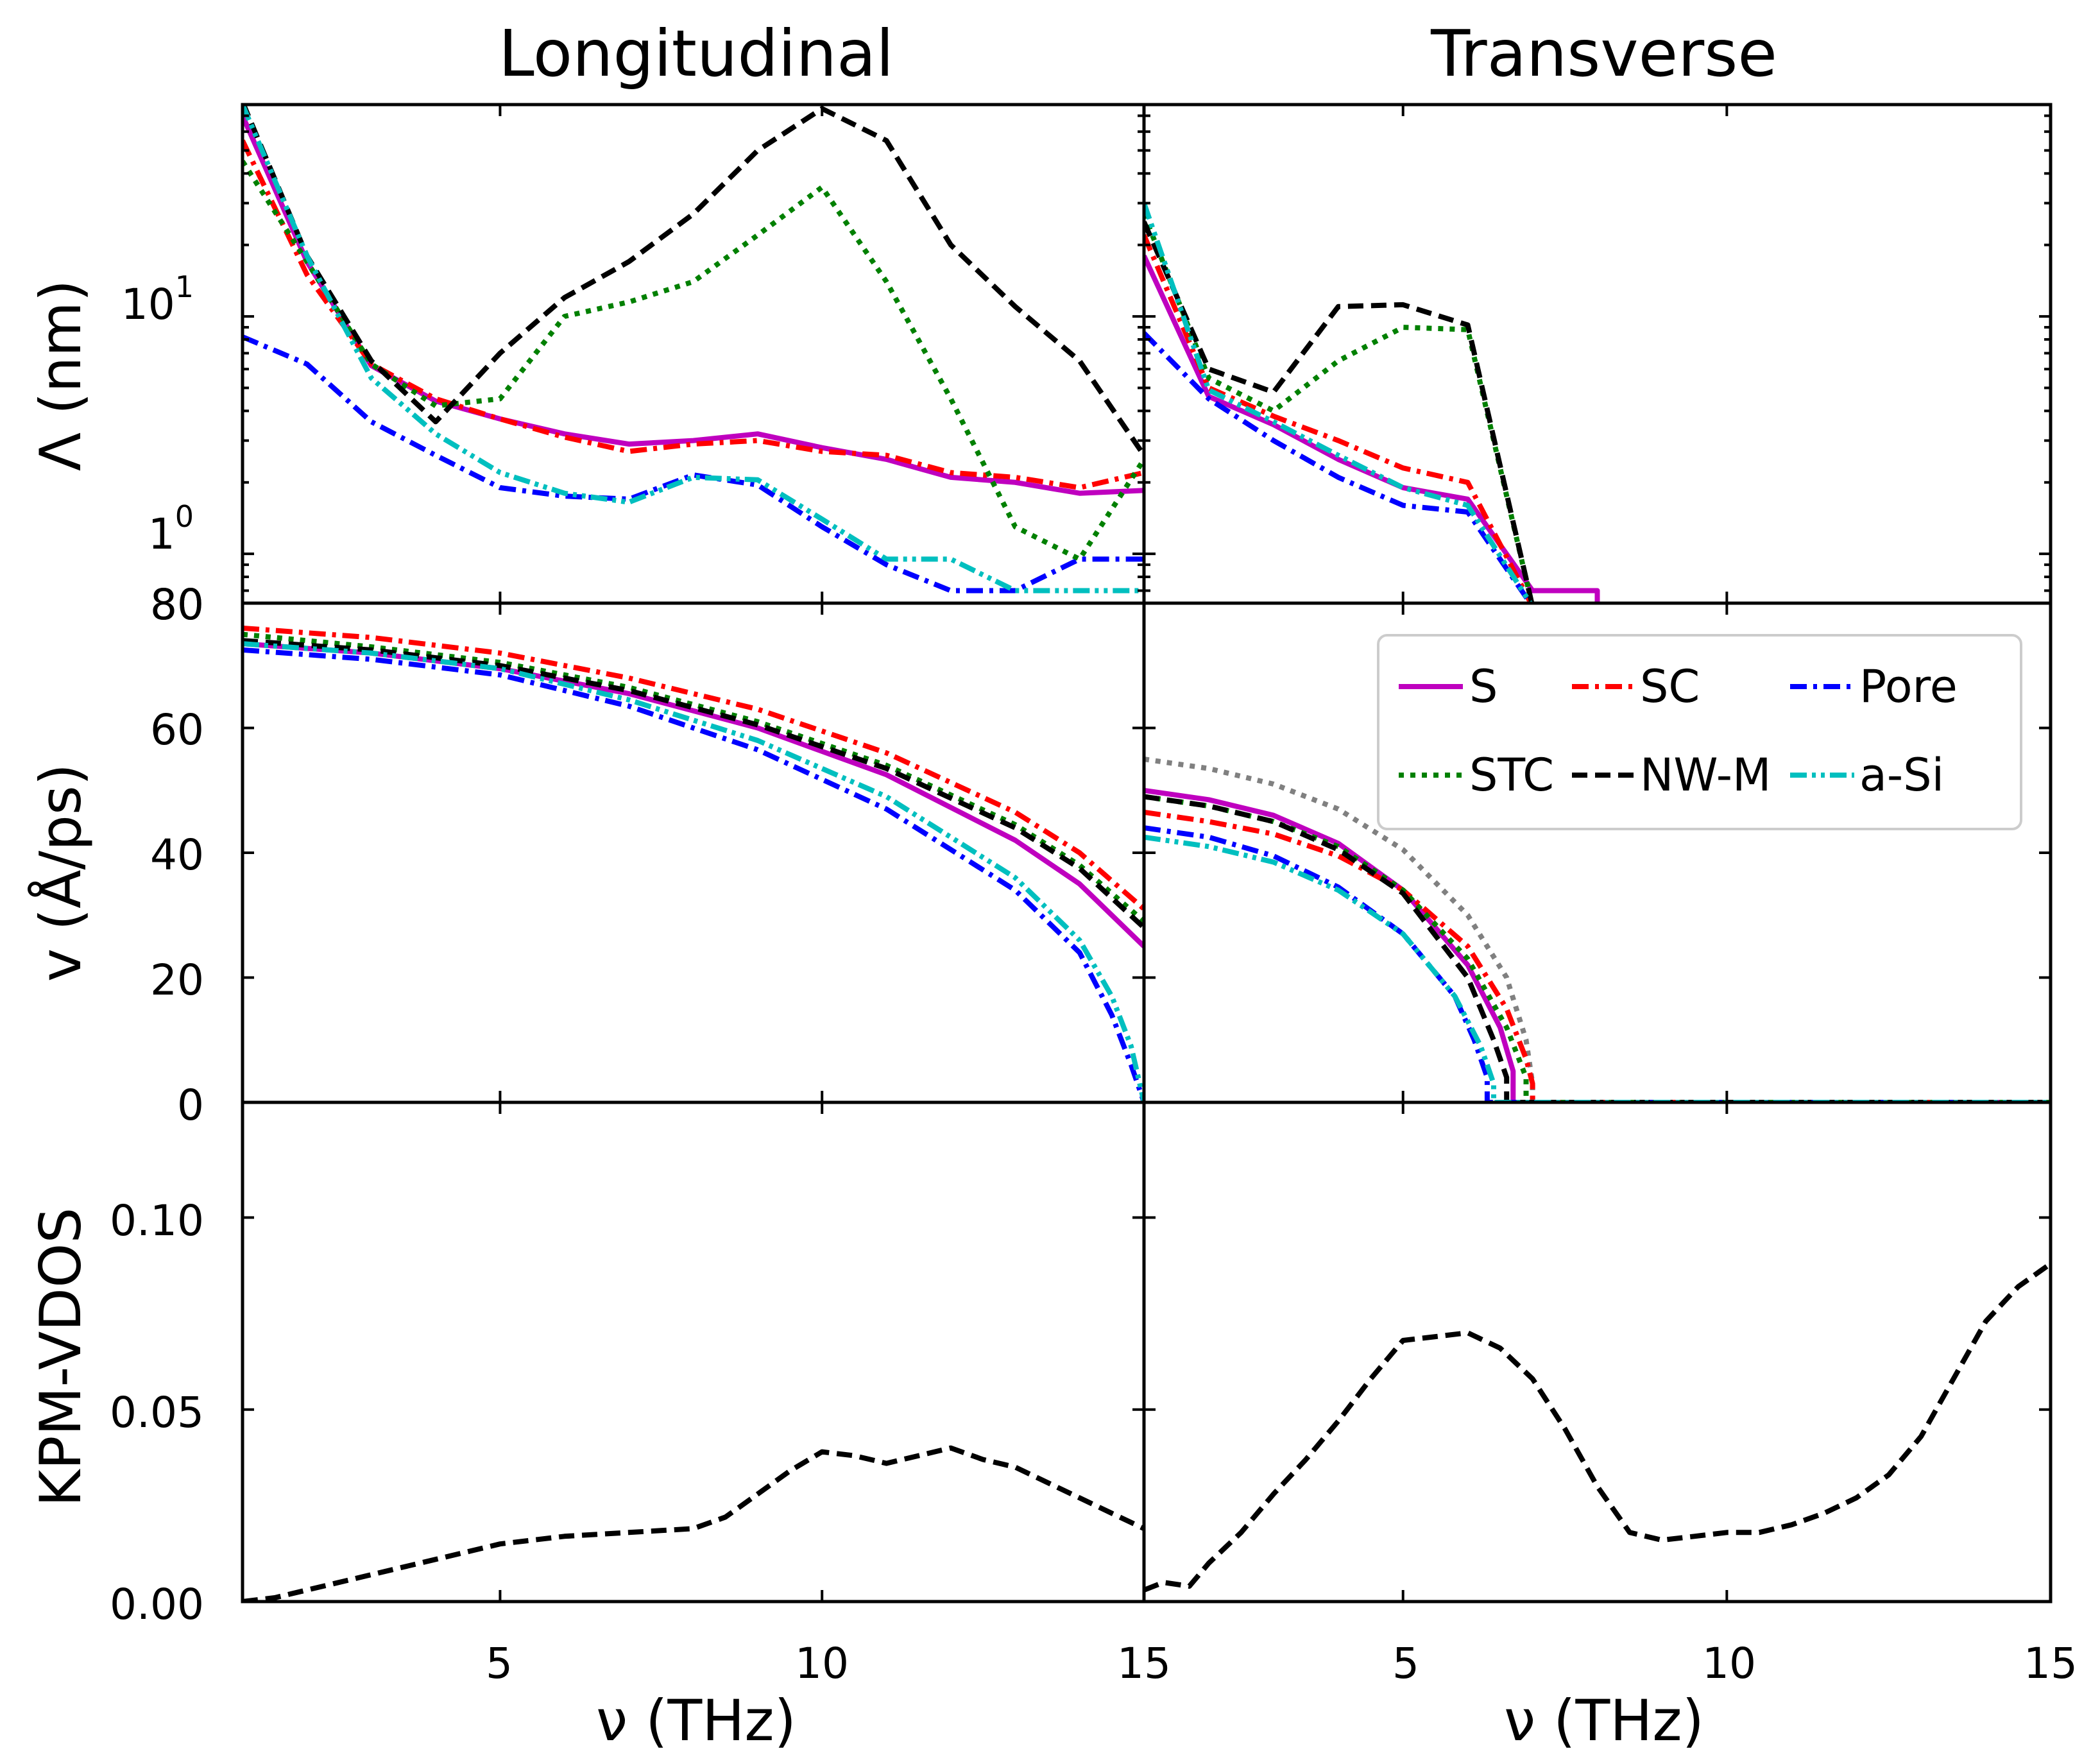  I want to click on series-nw-m-vdos-transverse, so click(1597, 1427).